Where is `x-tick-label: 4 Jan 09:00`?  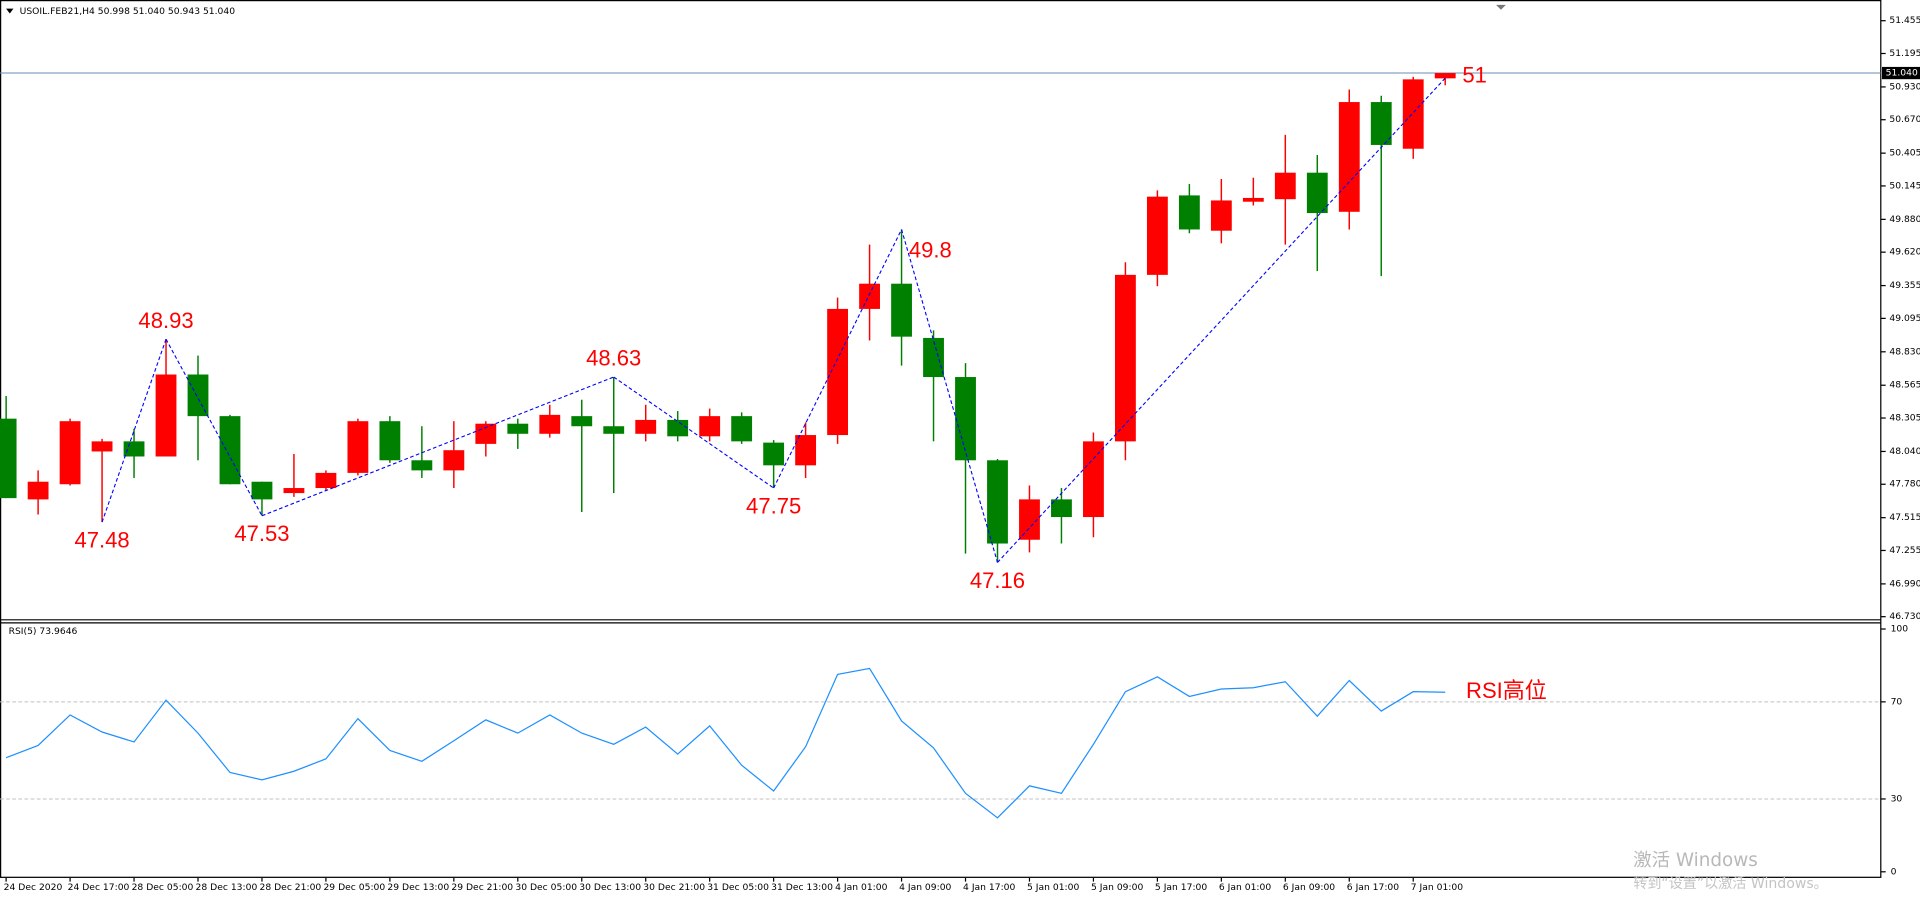 x-tick-label: 4 Jan 09:00 is located at coordinates (925, 887).